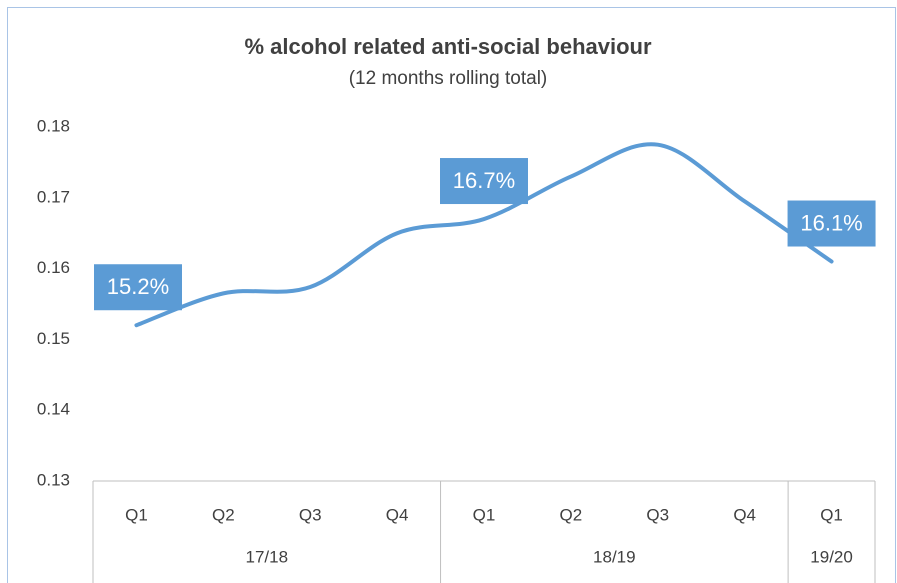 This screenshot has width=897, height=583. What do you see at coordinates (53, 479) in the screenshot?
I see `y-tick-label: 0.13` at bounding box center [53, 479].